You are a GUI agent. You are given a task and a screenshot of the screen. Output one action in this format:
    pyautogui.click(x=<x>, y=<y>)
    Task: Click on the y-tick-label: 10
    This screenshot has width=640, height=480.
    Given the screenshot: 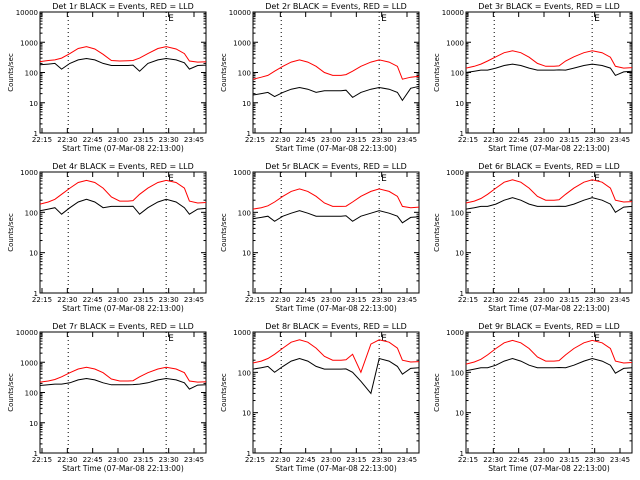 What is the action you would take?
    pyautogui.click(x=459, y=254)
    